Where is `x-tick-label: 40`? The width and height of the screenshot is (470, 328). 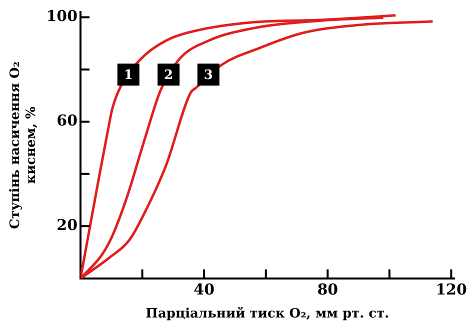 x-tick-label: 40 is located at coordinates (204, 289).